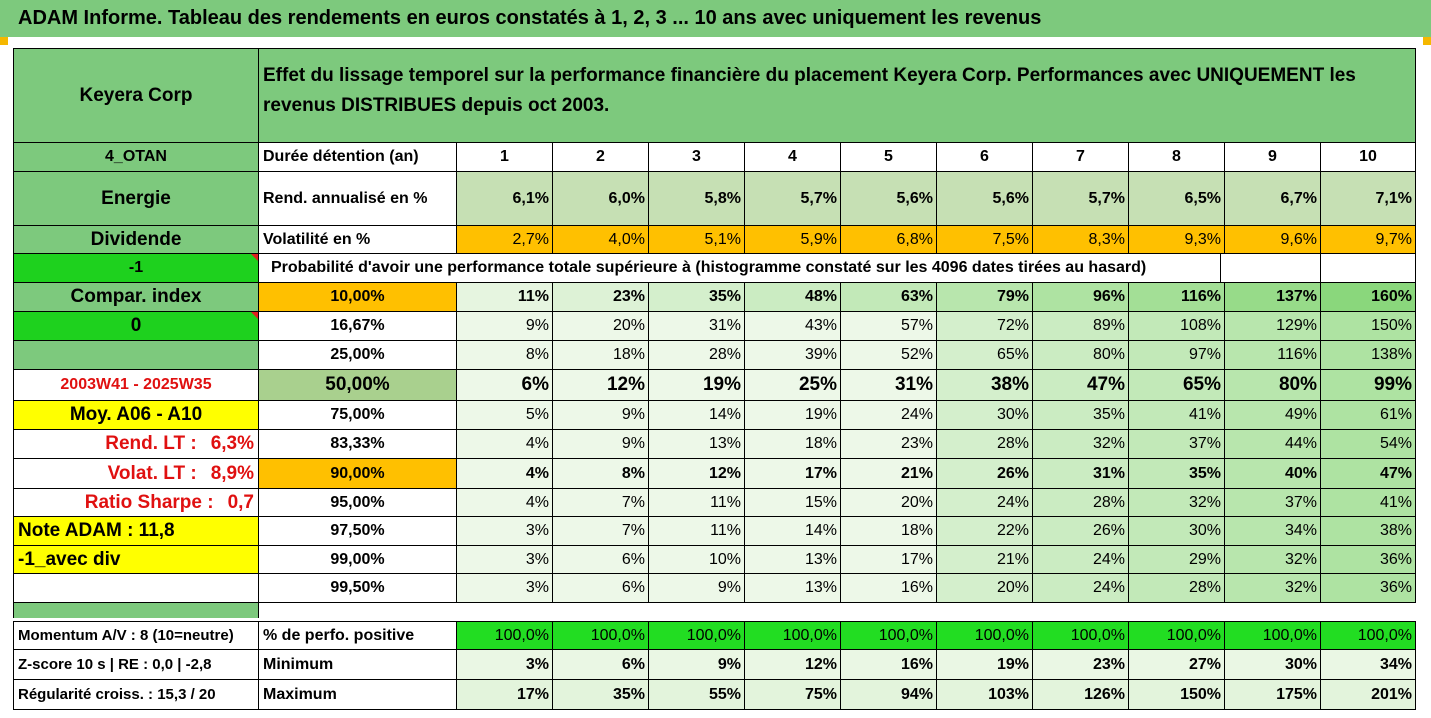 This screenshot has height=718, width=1431. I want to click on probability-value-9: 137%, so click(1273, 297).